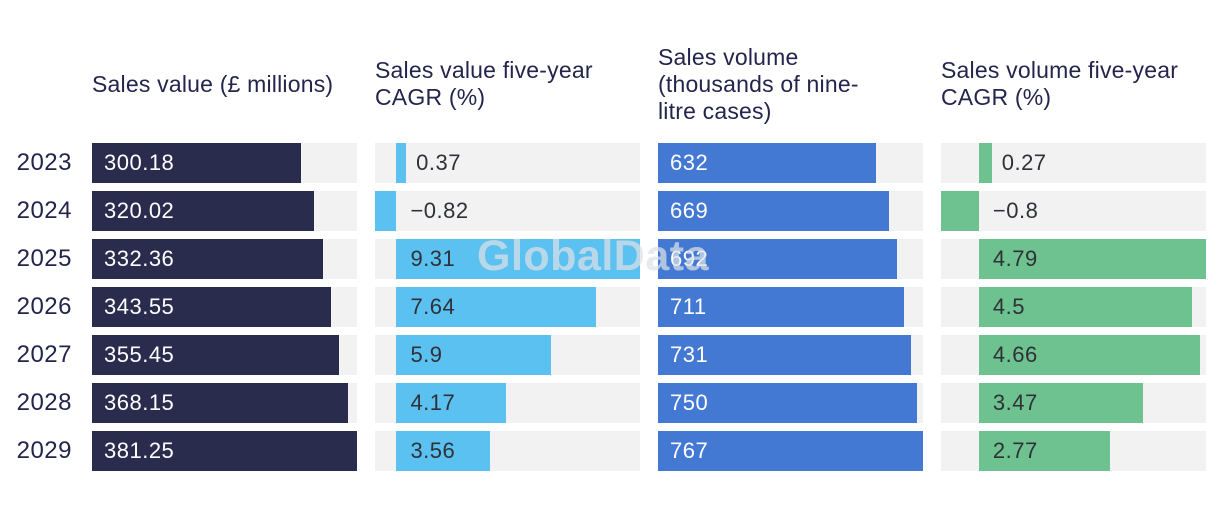  I want to click on sales-volume-value-label: 731, so click(689, 354).